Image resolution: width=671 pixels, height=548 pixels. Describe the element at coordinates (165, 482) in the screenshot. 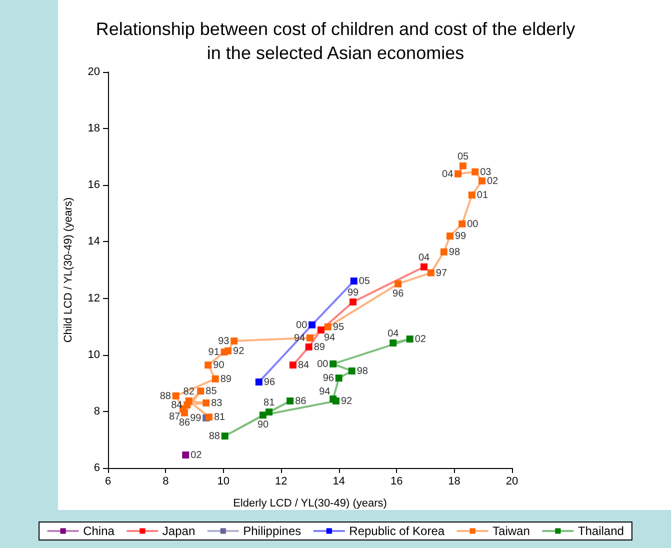

I see `x-tick-label: 8` at that location.